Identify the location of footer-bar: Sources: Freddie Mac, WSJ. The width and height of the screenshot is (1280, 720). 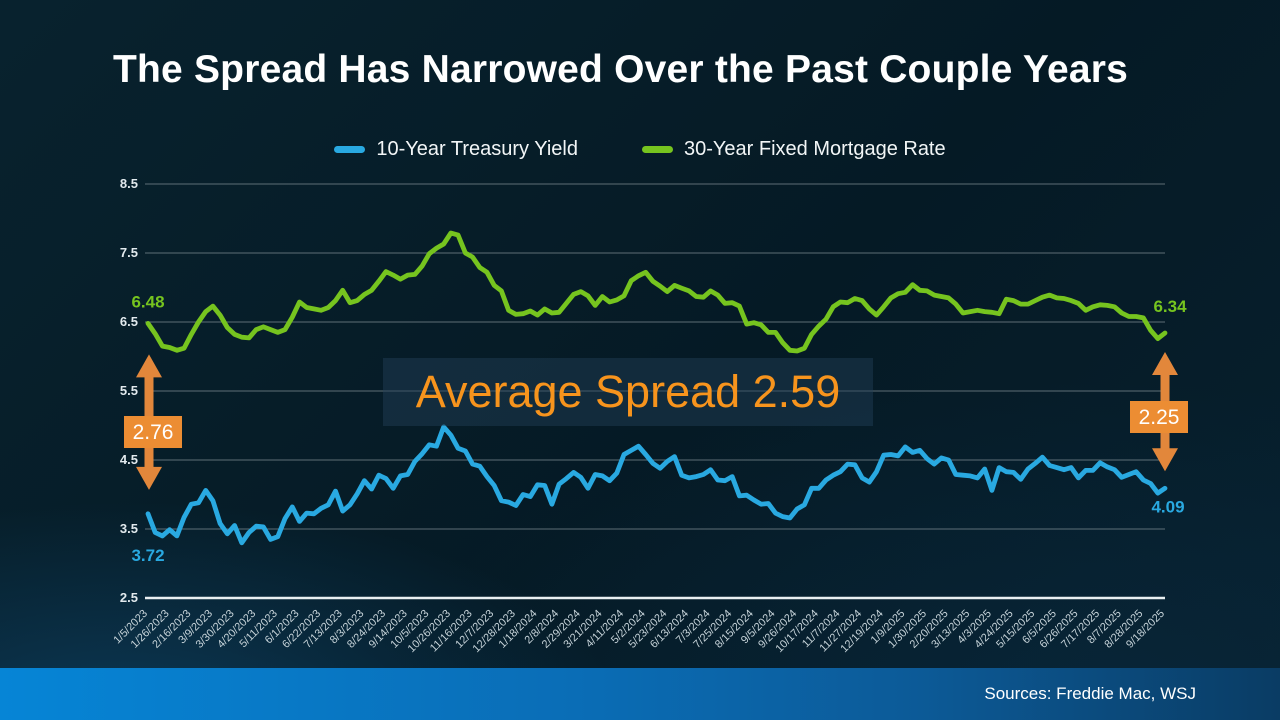
(640, 694).